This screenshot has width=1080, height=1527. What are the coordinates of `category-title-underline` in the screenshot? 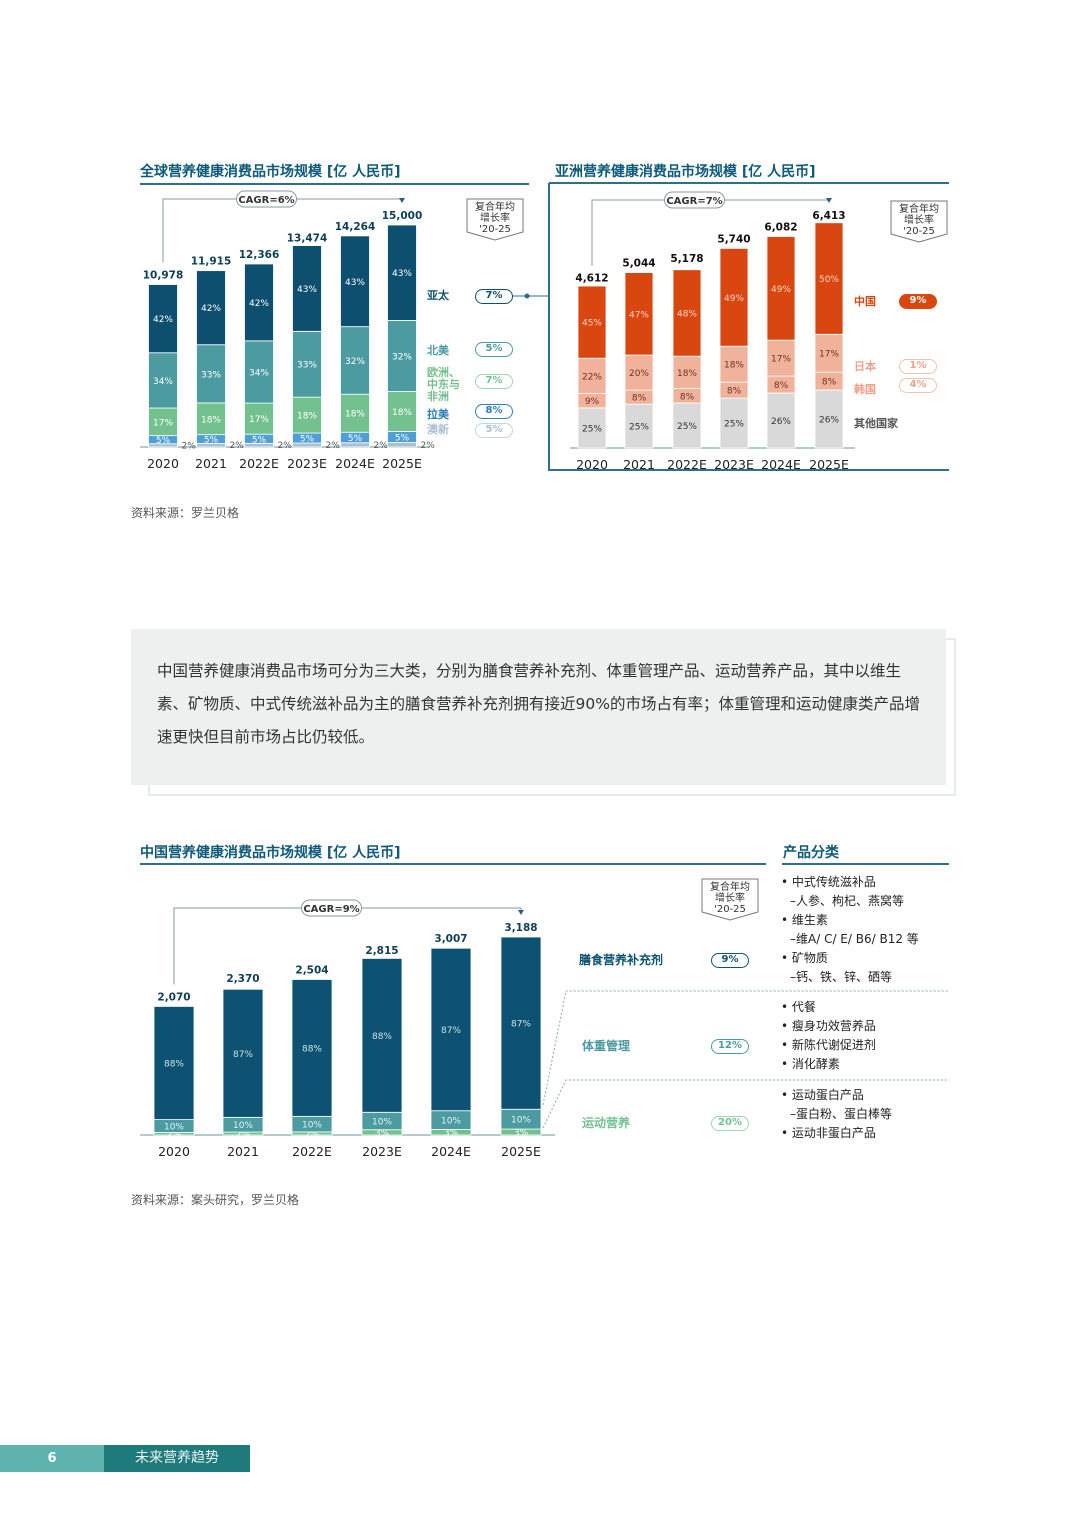 It's located at (865, 864).